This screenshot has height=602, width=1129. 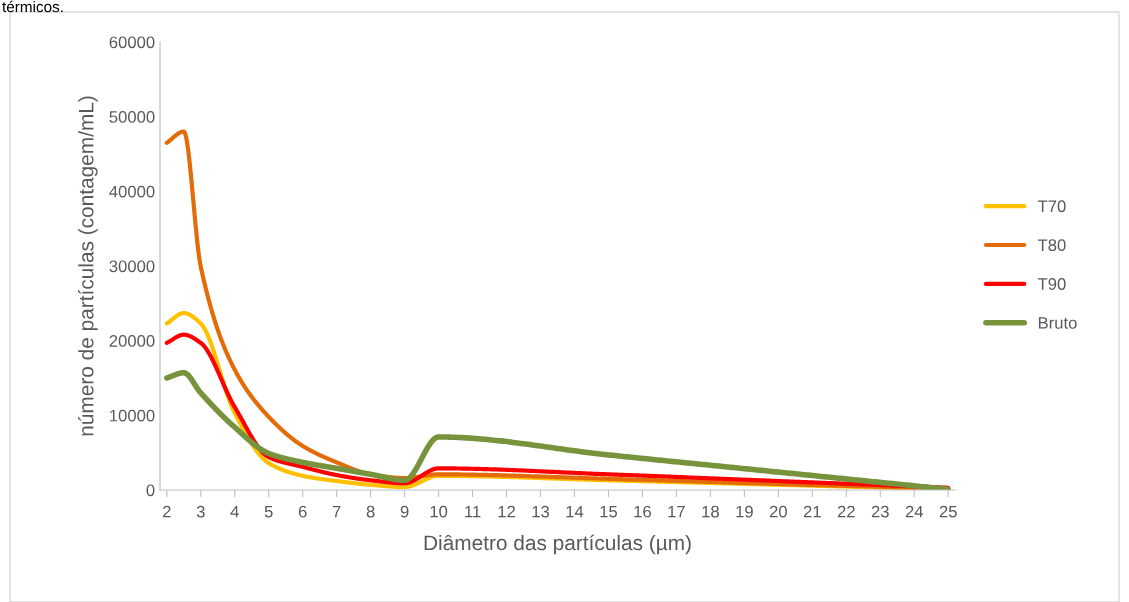 I want to click on x-tick-label: 24, so click(x=914, y=511).